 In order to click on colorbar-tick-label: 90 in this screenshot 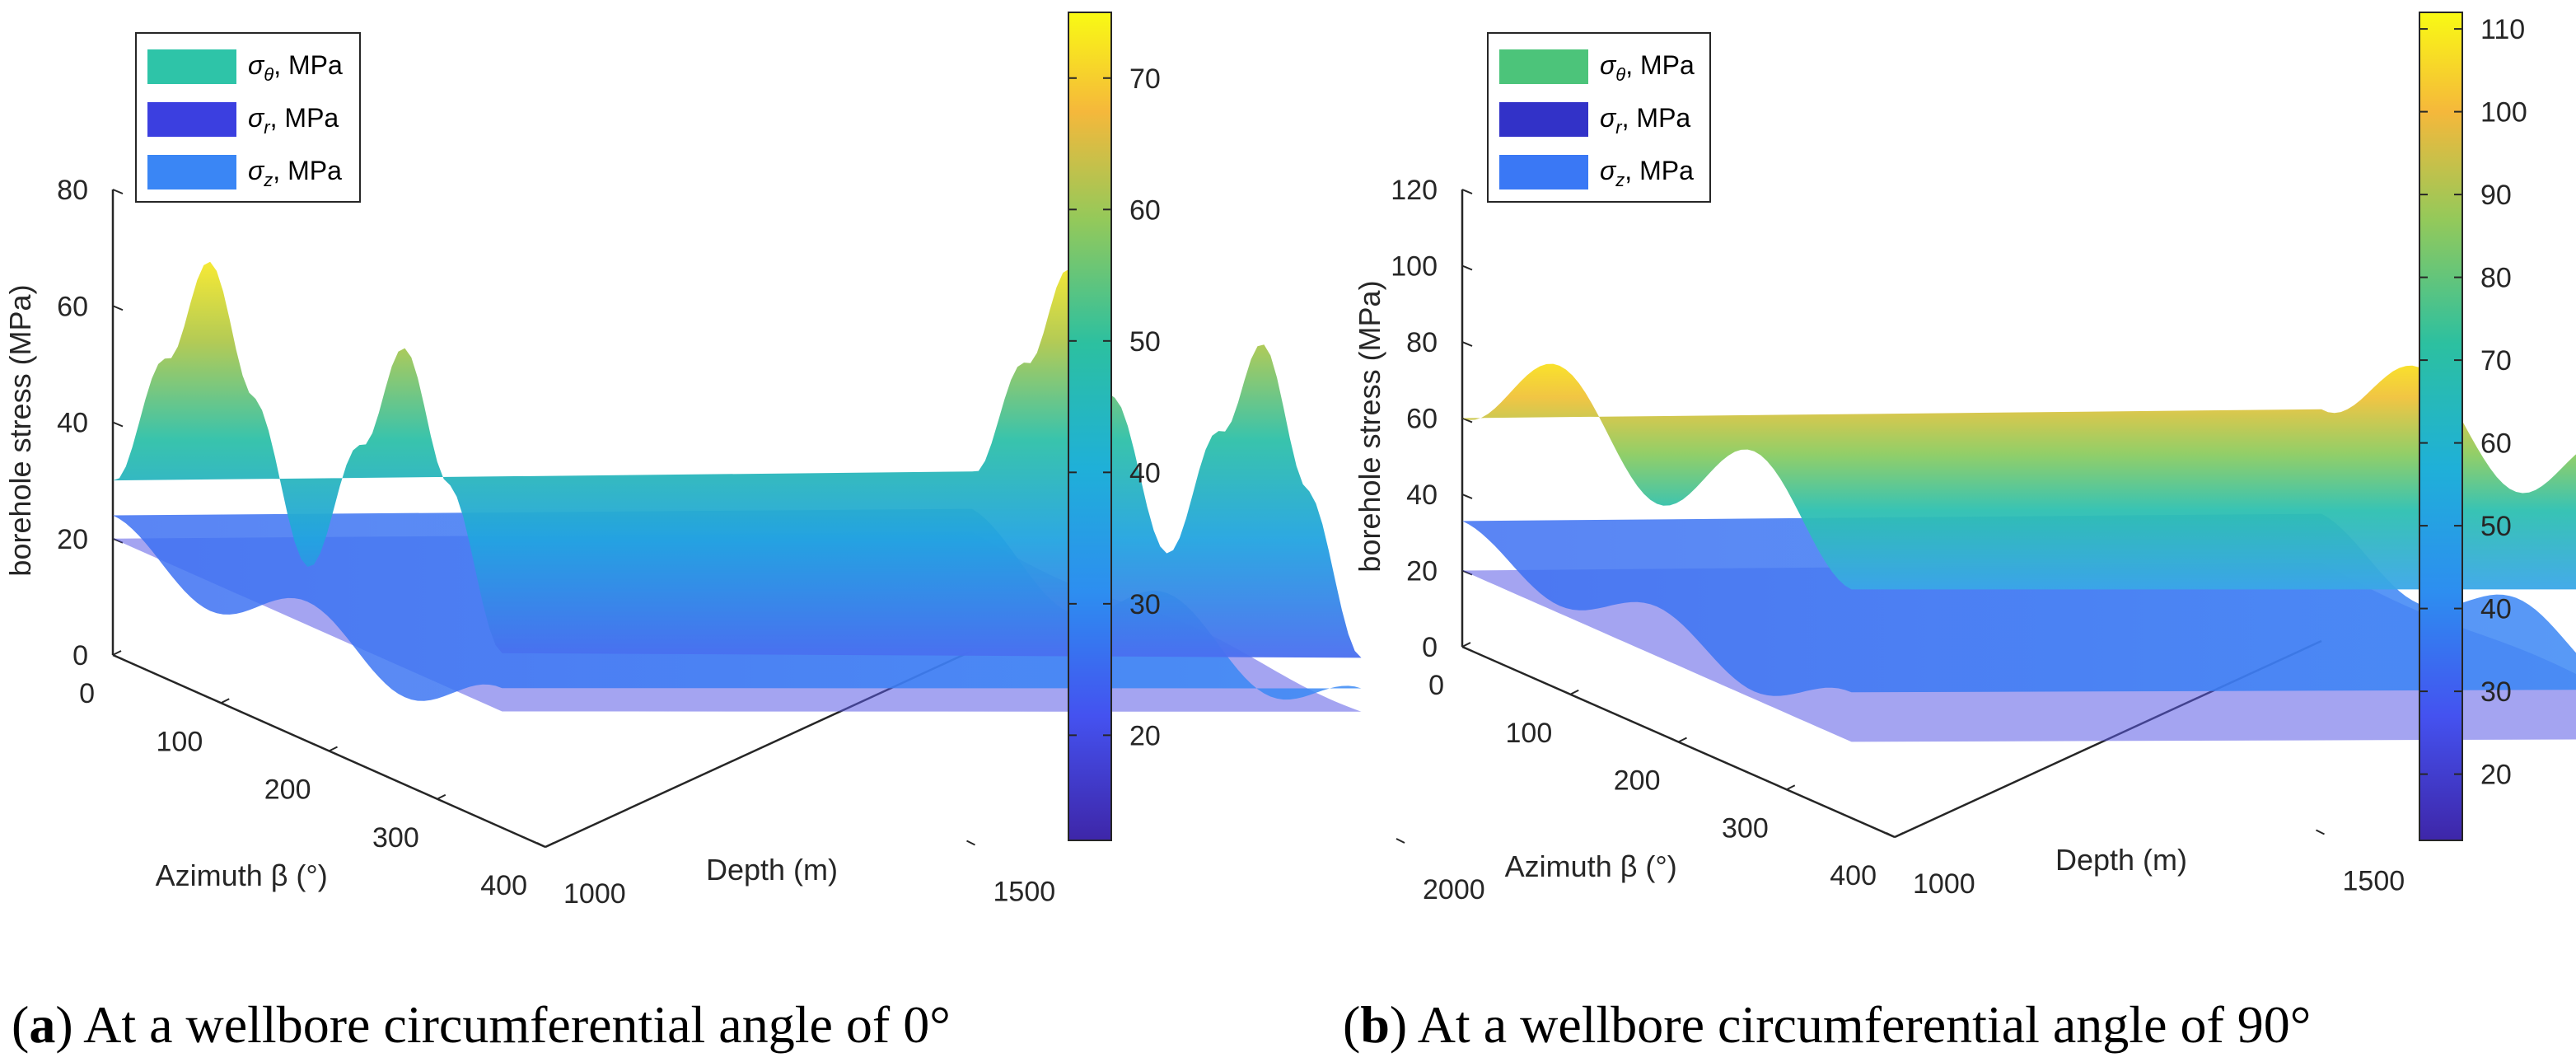, I will do `click(2496, 195)`.